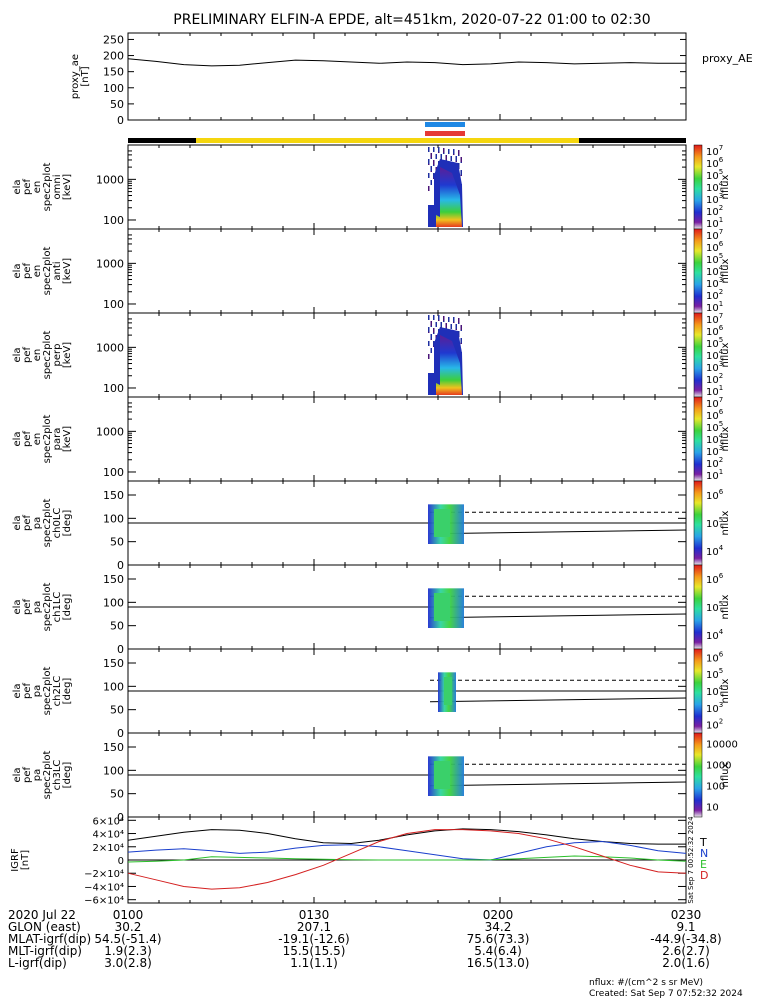 Image resolution: width=775 pixels, height=1000 pixels. Describe the element at coordinates (698, 607) in the screenshot. I see `pitch-angle-colorbar` at that location.